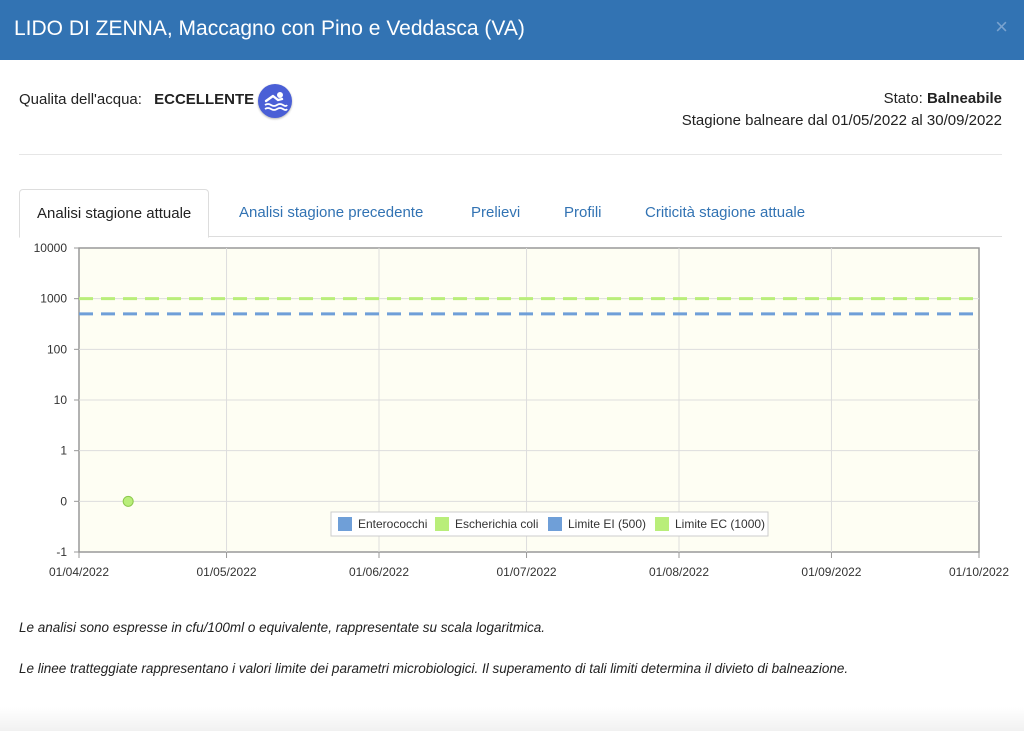 The image size is (1024, 731). Describe the element at coordinates (979, 572) in the screenshot. I see `x-tick-label: 01/10/2022` at that location.